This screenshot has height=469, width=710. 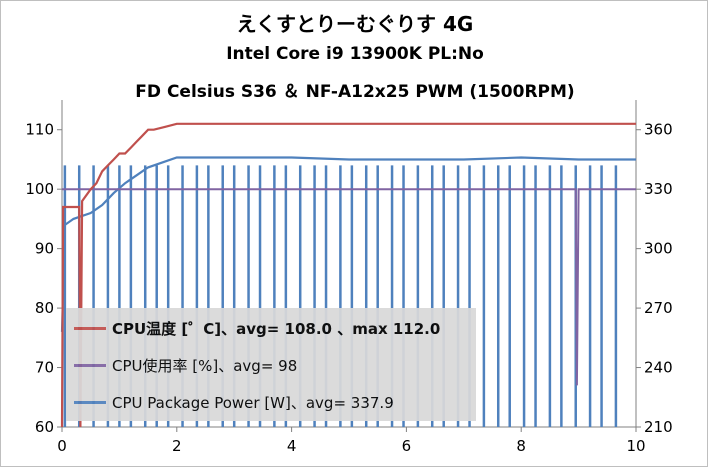 What do you see at coordinates (355, 92) in the screenshot?
I see `chart-subtitle-cooler: FD Celsius S36 ＆ NF-A12x25 PWM (1500RPM)` at bounding box center [355, 92].